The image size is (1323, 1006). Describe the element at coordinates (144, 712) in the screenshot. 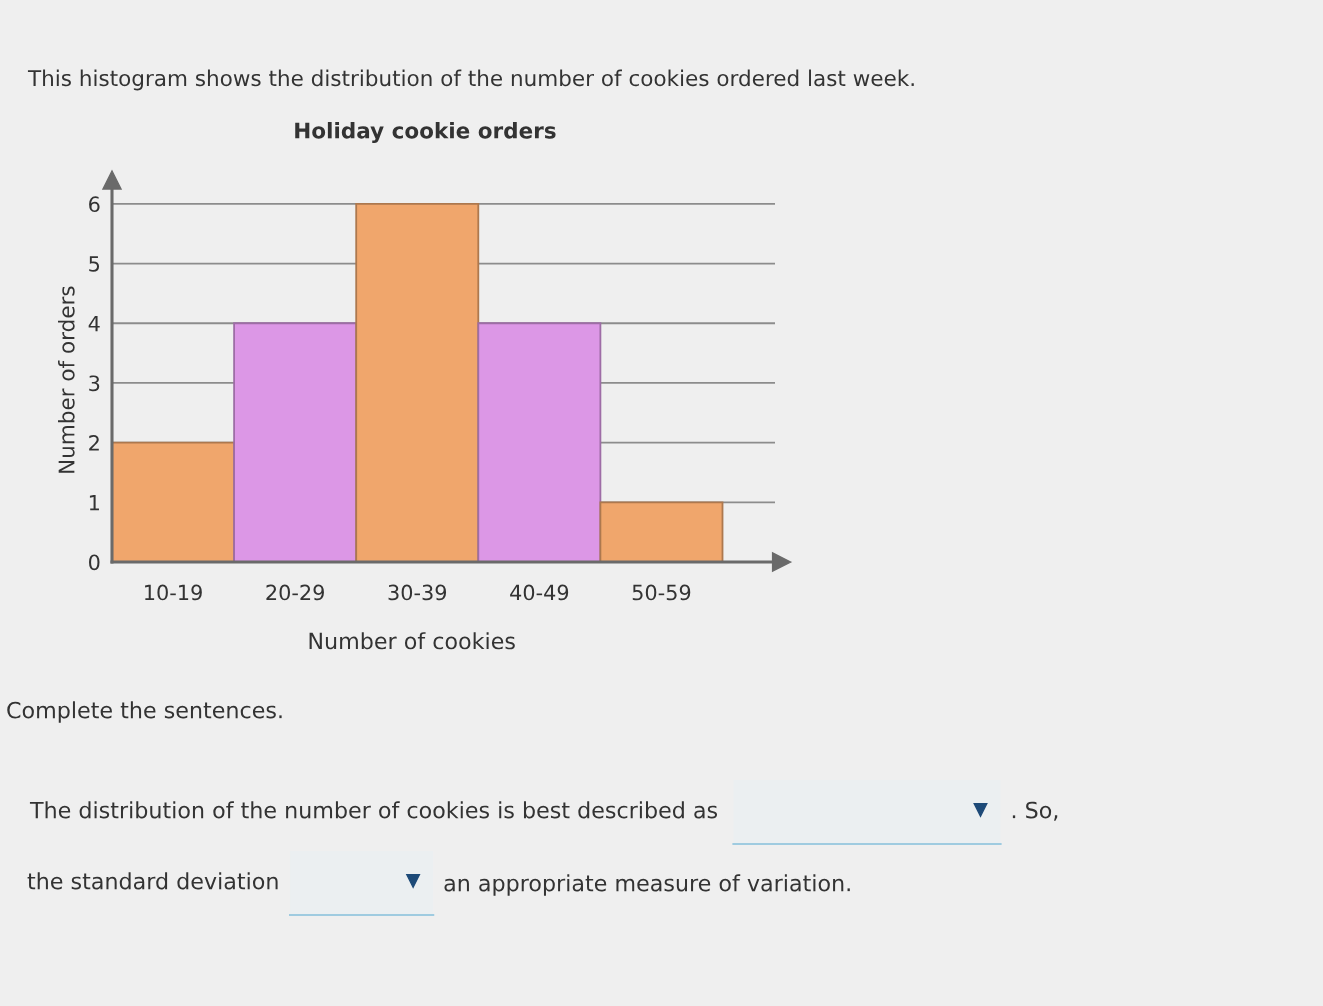

I see `text: Complete the sentences.` at that location.